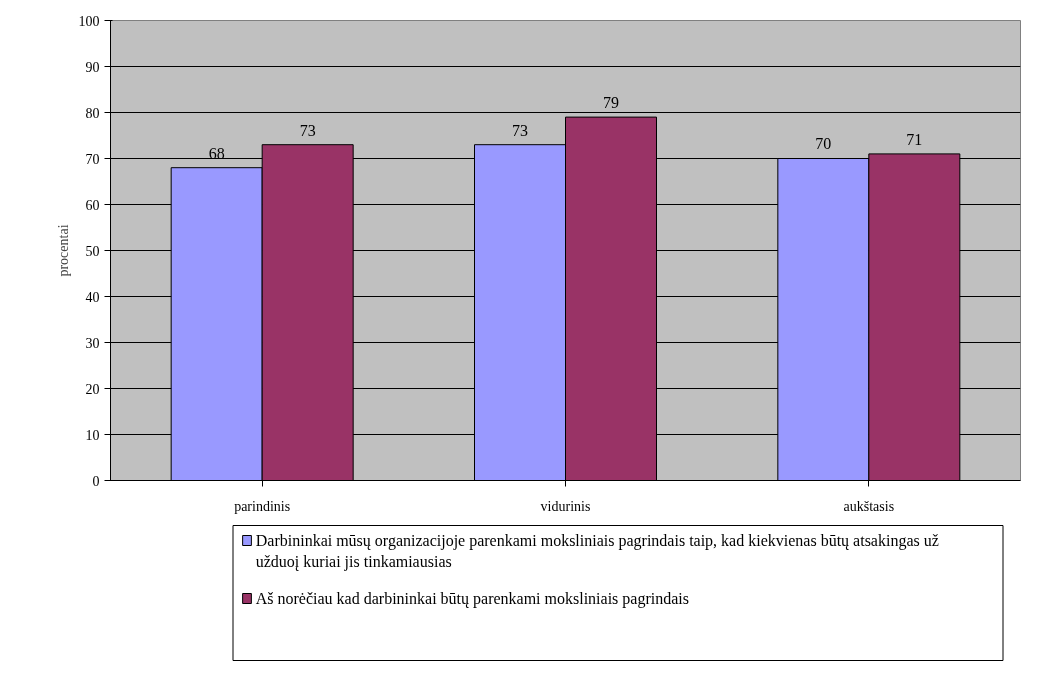 This screenshot has width=1050, height=684. What do you see at coordinates (611, 102) in the screenshot?
I see `data-label: 79` at bounding box center [611, 102].